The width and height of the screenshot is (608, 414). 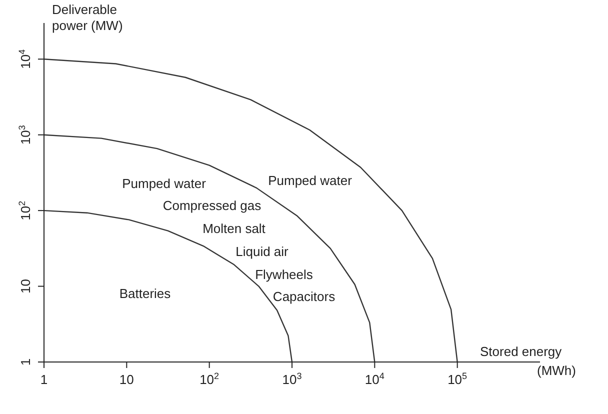 I want to click on x-axis-title: Stored energy, so click(x=521, y=351).